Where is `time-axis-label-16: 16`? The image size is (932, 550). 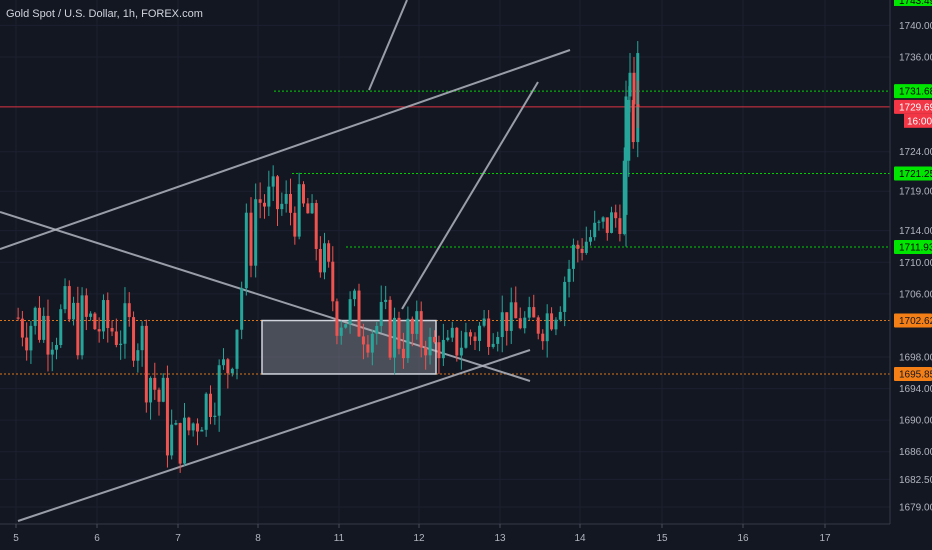
time-axis-label-16: 16 is located at coordinates (743, 538).